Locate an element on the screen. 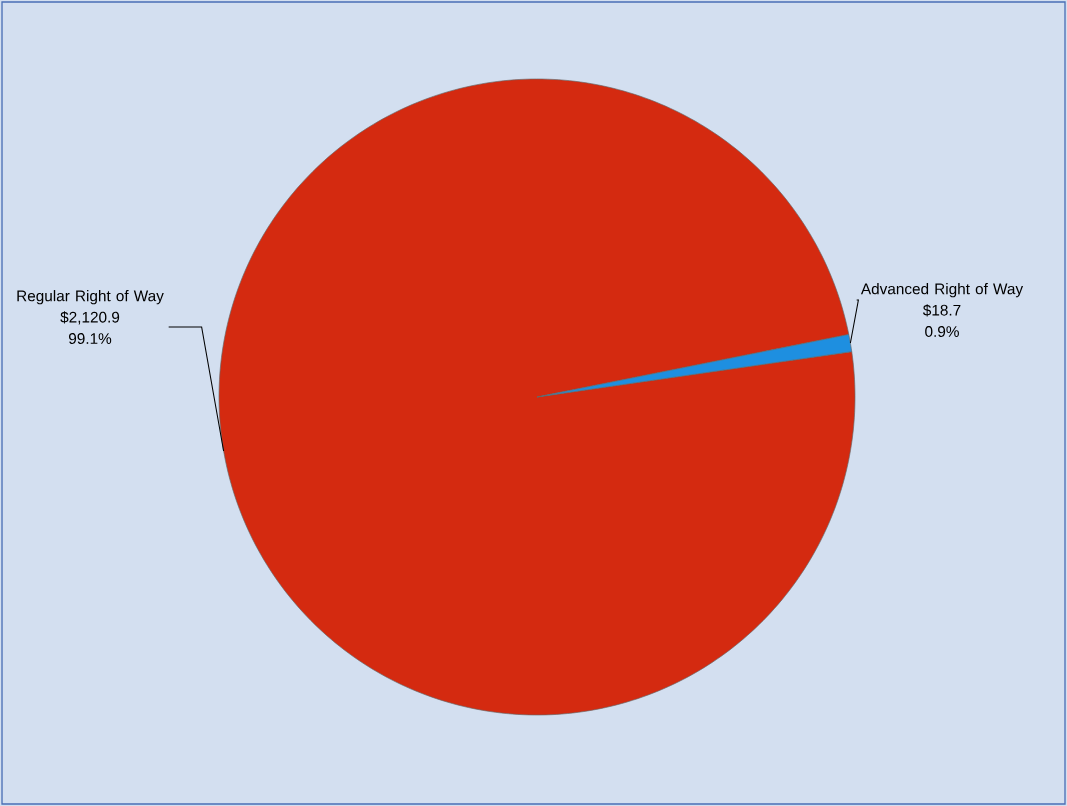 The image size is (1067, 806). slice-label: Advanced Right of Way is located at coordinates (942, 290).